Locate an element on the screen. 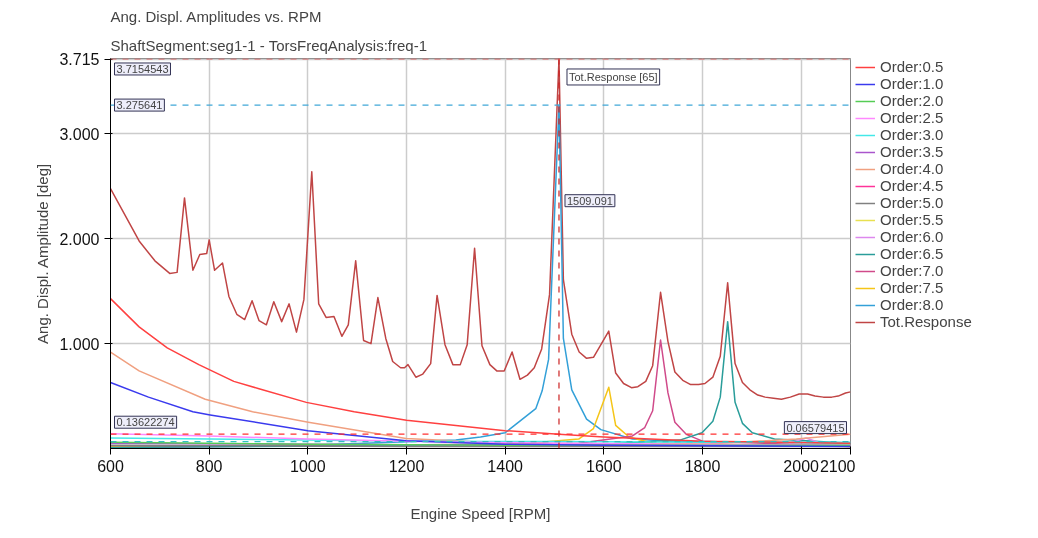 The image size is (1038, 538). x-tick-label: 1000 is located at coordinates (308, 466).